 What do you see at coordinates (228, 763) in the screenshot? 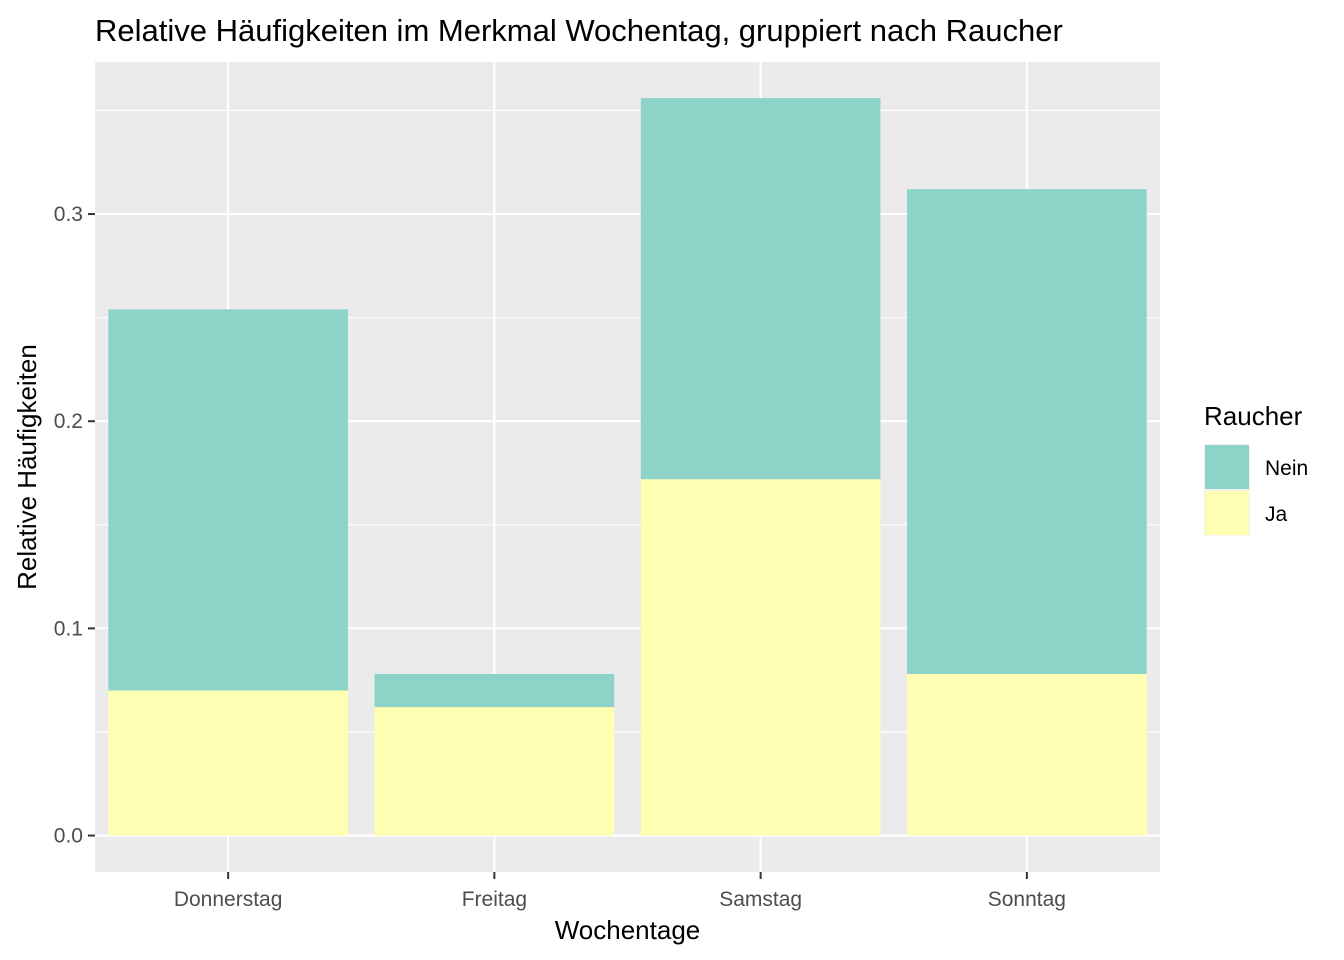
I see `bar-ja-donnerstag` at bounding box center [228, 763].